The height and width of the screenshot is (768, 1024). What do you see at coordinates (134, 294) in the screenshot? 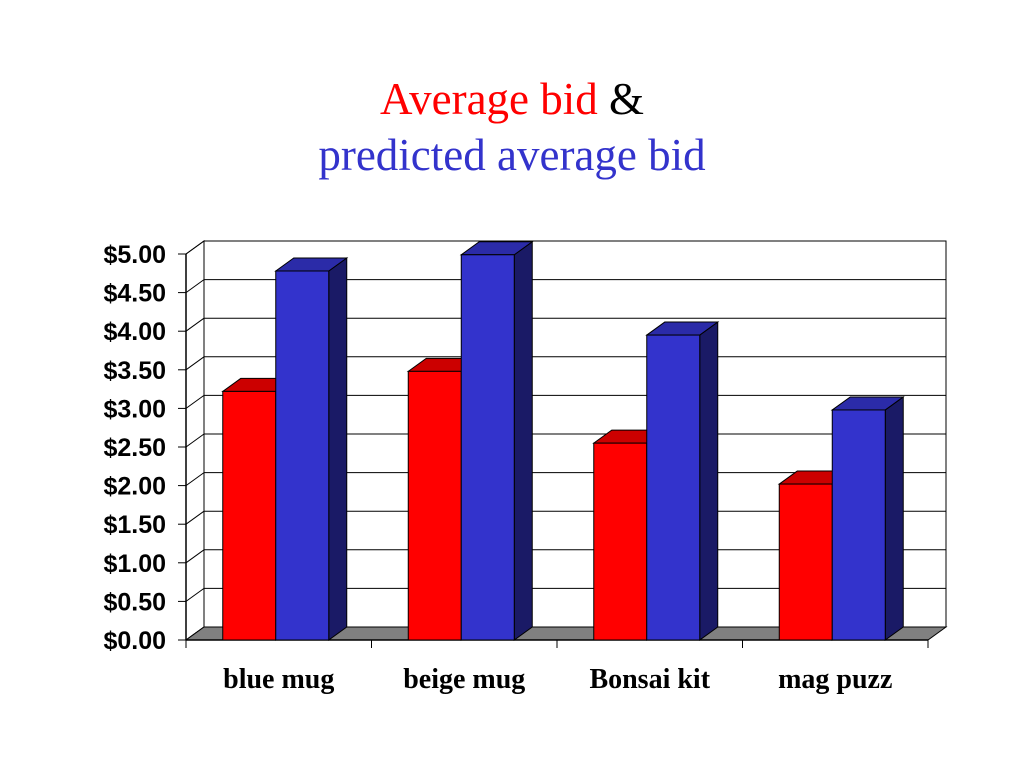
I see `y-tick-label: $4.50` at bounding box center [134, 294].